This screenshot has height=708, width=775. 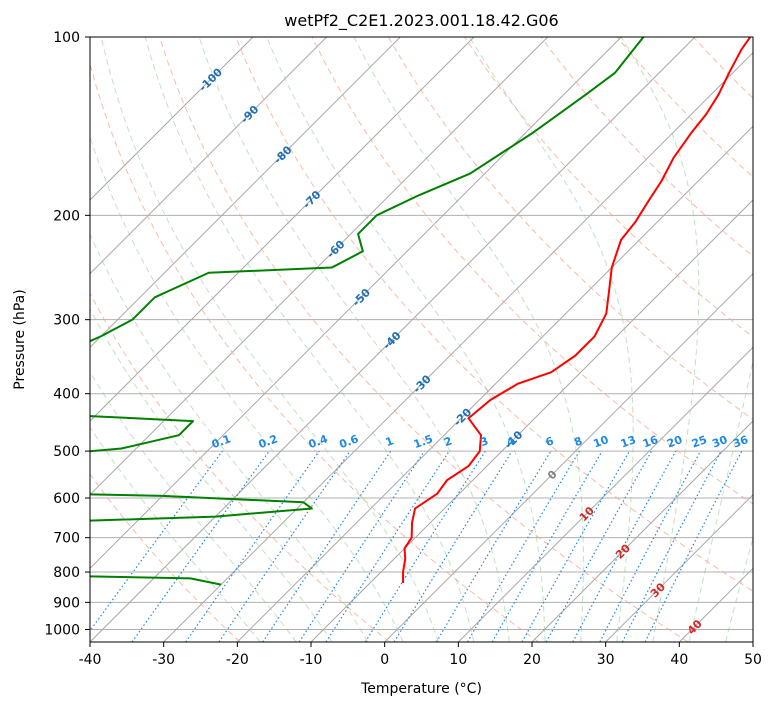 I want to click on isotherm-label: -100, so click(x=210, y=79).